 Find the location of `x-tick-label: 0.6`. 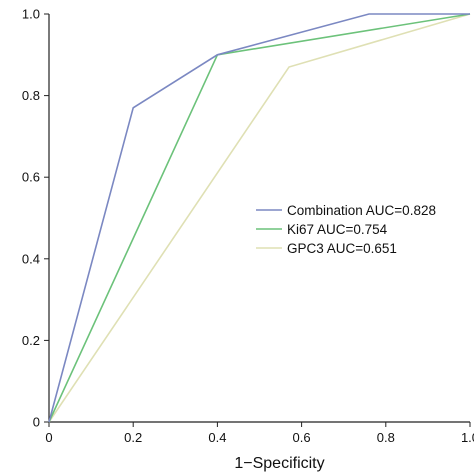

x-tick-label: 0.6 is located at coordinates (302, 437).